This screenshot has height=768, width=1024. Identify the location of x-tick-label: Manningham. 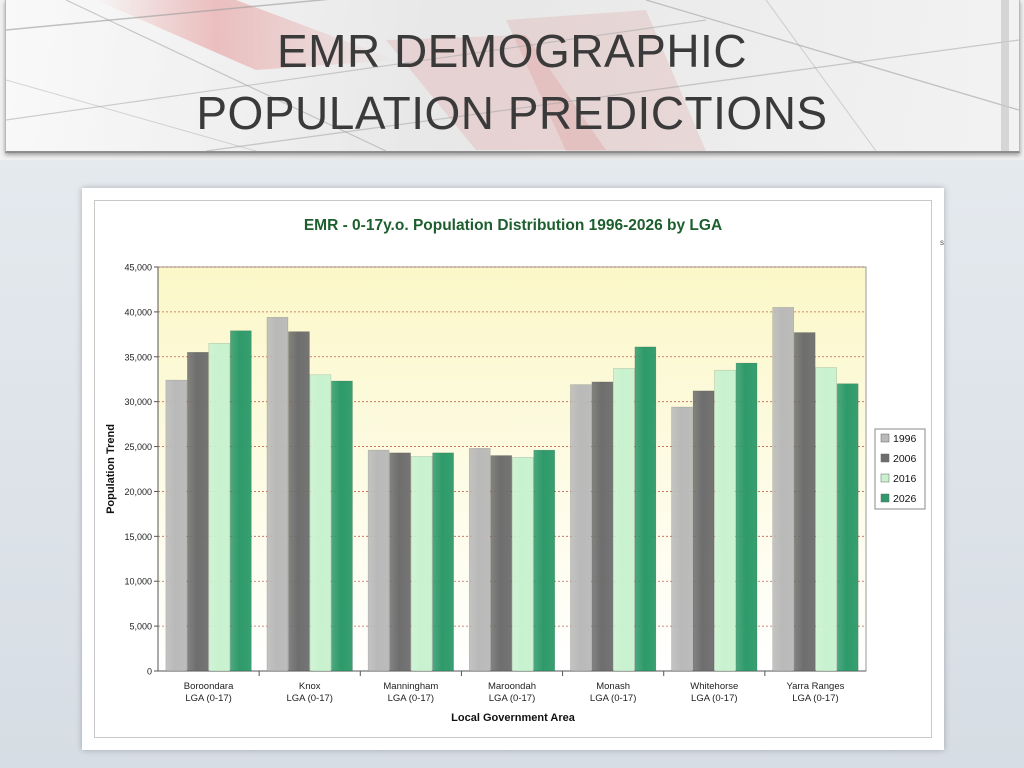
(410, 686).